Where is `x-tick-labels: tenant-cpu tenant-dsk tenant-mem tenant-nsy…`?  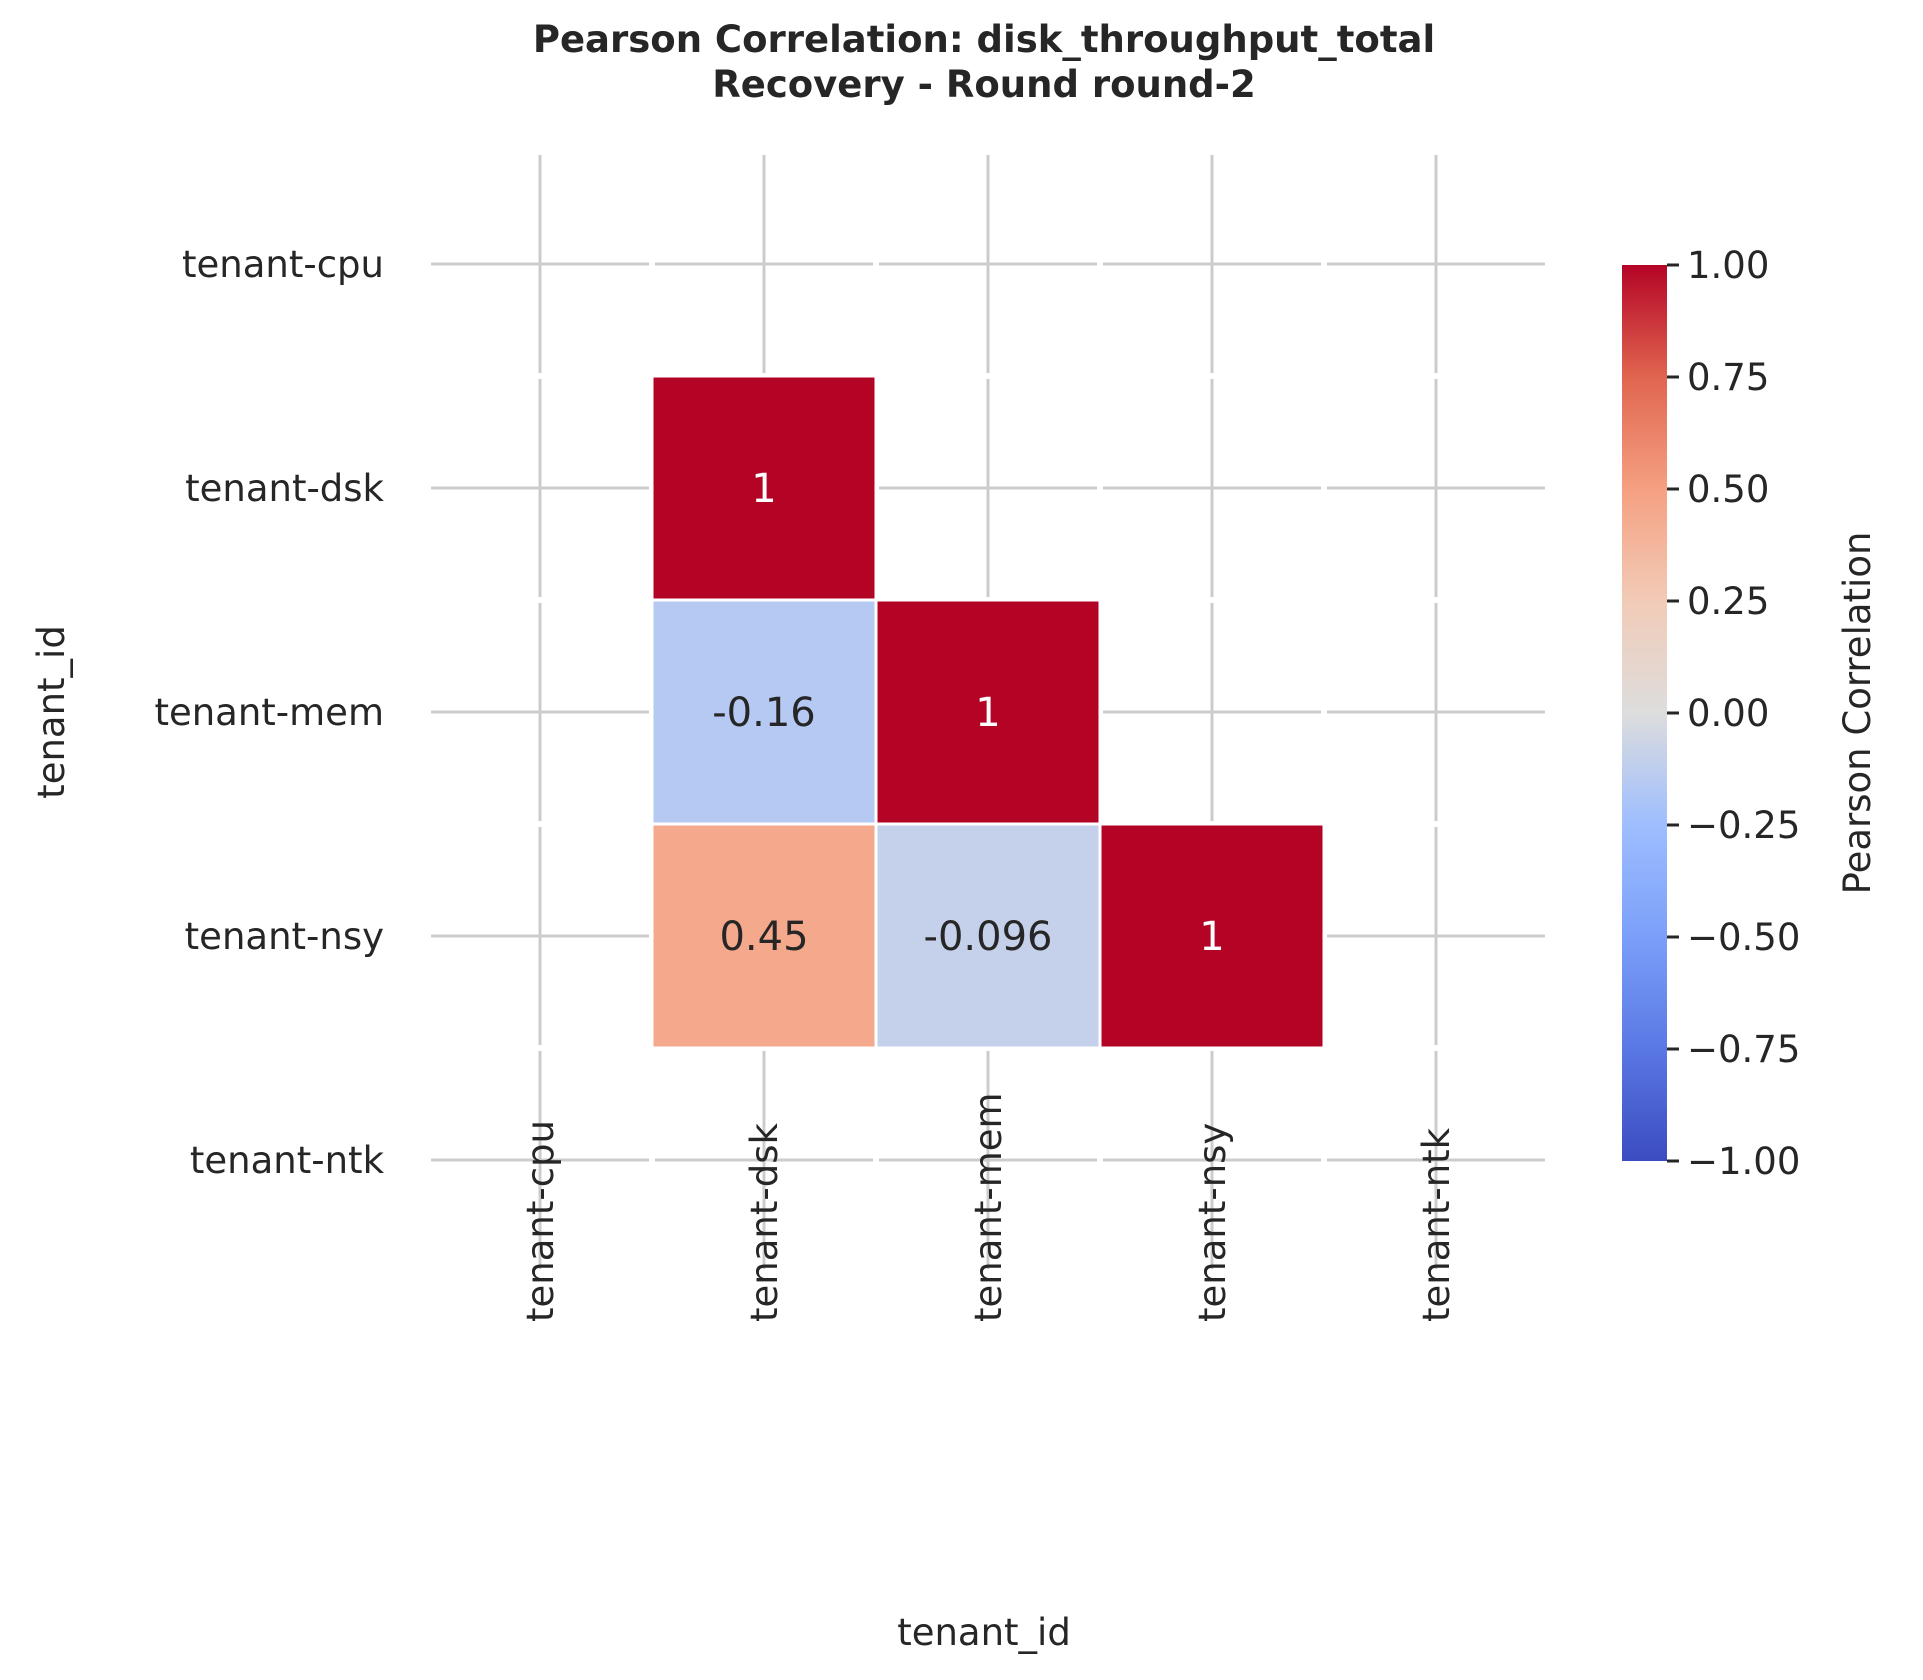 x-tick-labels: tenant-cpu tenant-dsk tenant-mem tenant-nsy… is located at coordinates (988, 1207).